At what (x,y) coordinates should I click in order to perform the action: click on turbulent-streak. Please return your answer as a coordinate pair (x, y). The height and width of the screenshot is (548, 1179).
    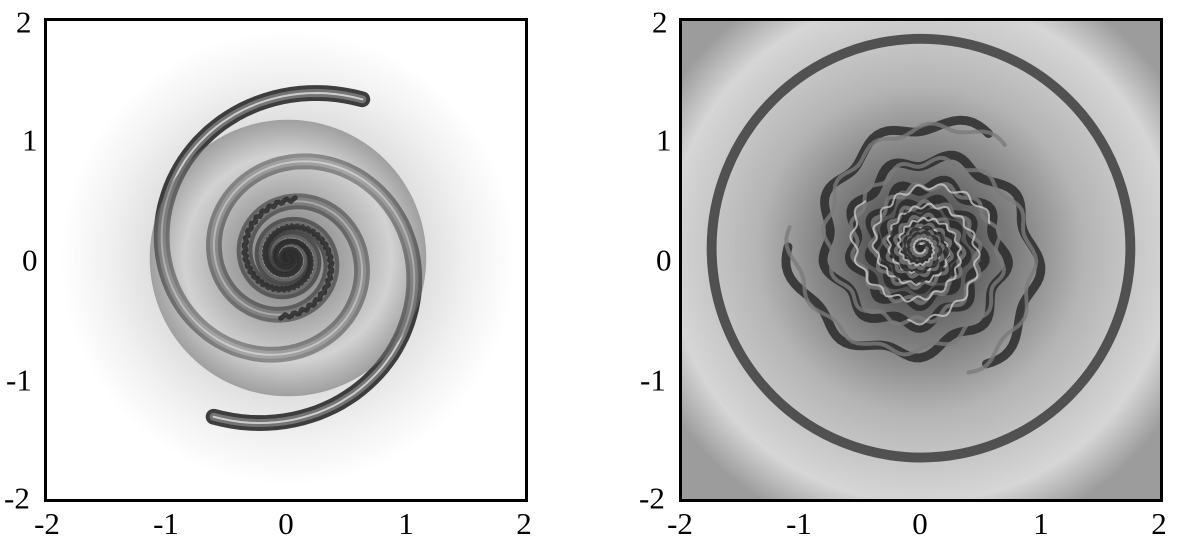
    Looking at the image, I should click on (905, 251).